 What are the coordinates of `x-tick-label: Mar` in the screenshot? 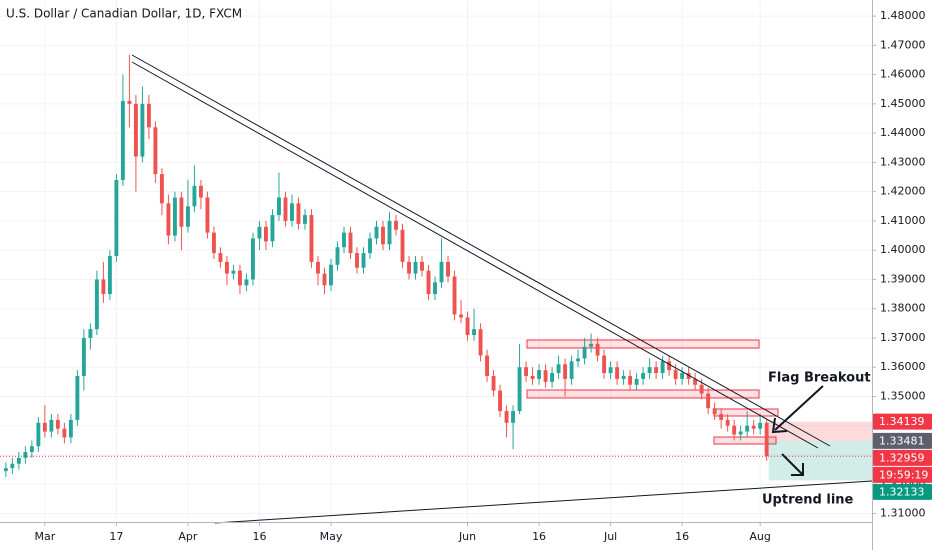 It's located at (44, 536).